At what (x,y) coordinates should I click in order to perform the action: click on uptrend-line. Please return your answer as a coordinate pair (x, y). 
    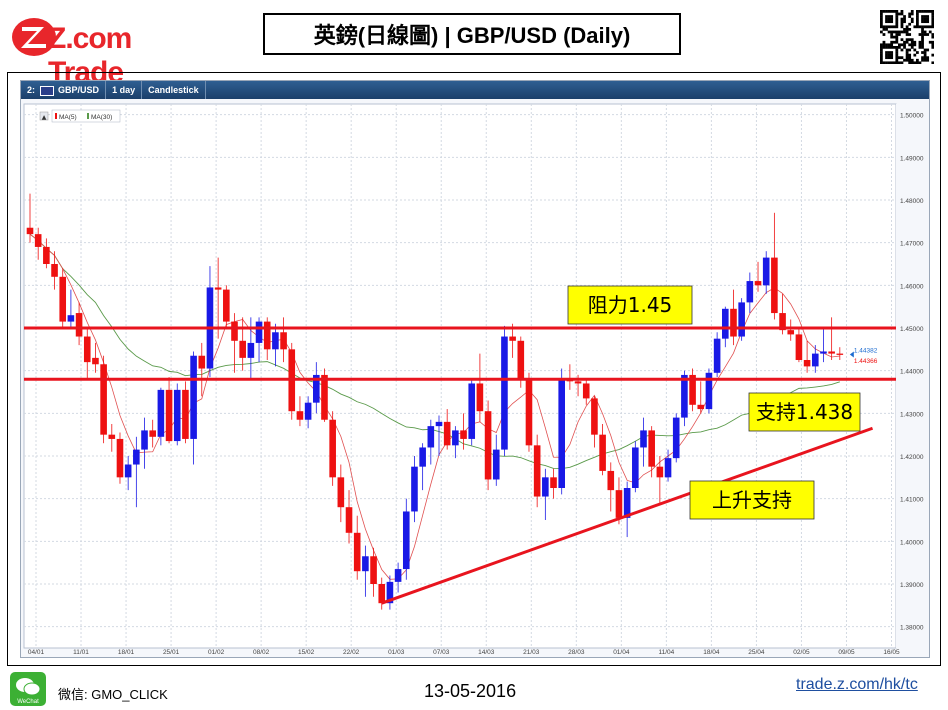
    Looking at the image, I should click on (627, 515).